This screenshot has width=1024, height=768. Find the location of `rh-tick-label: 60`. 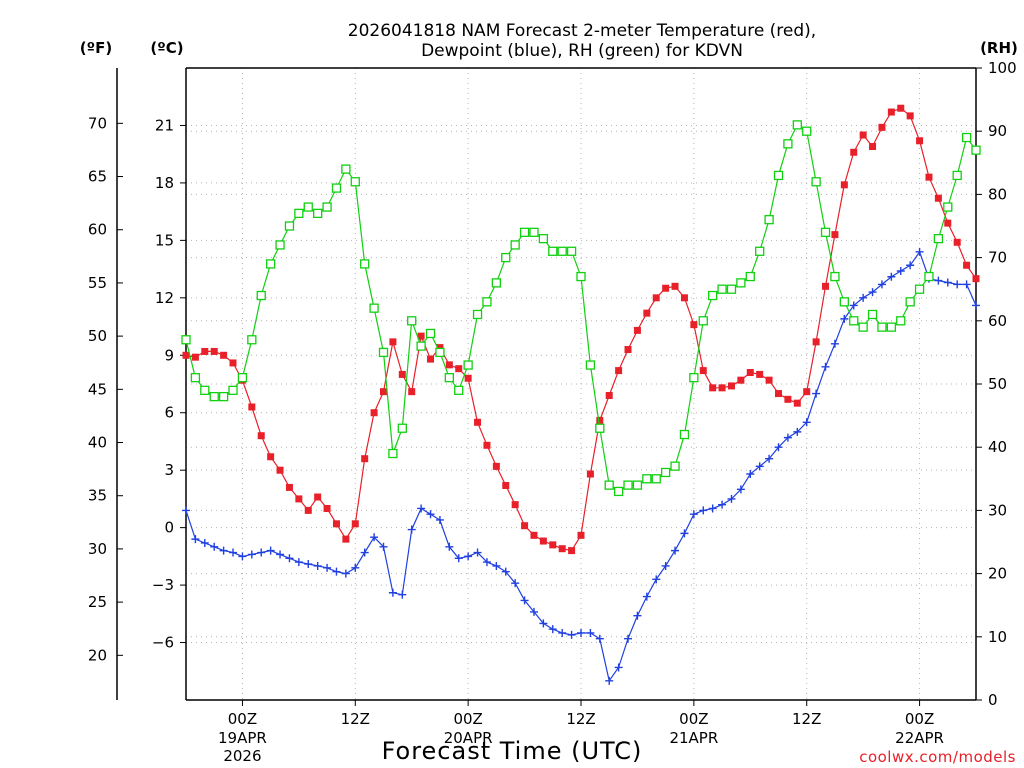

rh-tick-label: 60 is located at coordinates (997, 321).